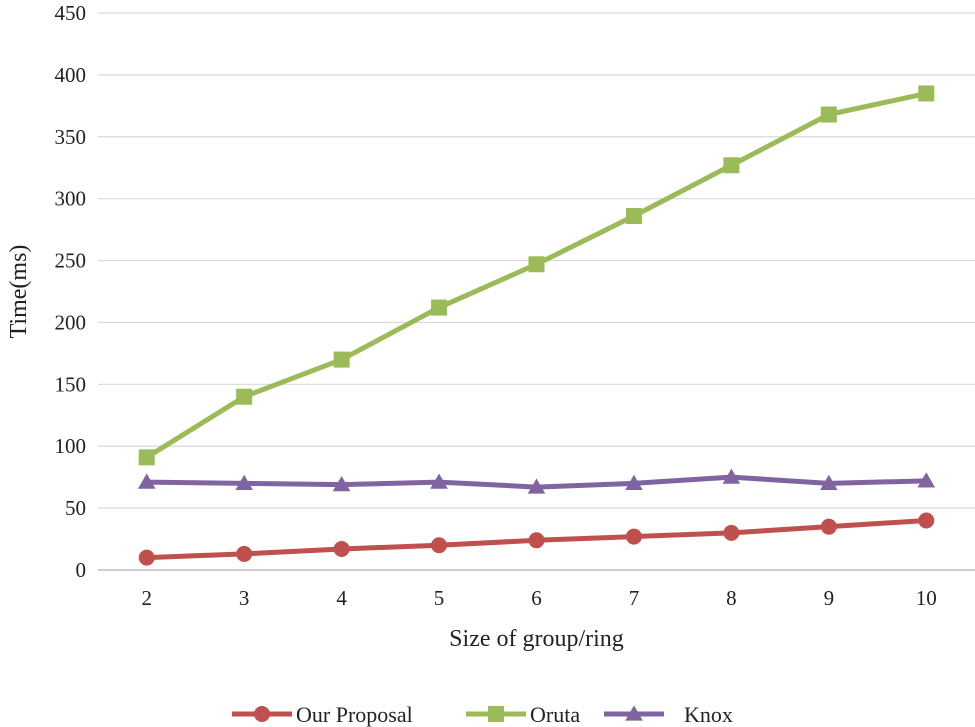 The width and height of the screenshot is (975, 727). I want to click on x-axis-title: Size of group/ring, so click(536, 639).